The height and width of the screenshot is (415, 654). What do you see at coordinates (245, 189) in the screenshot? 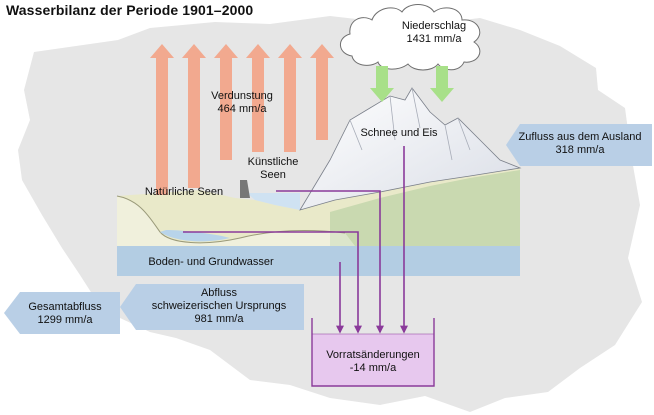
I see `dam` at bounding box center [245, 189].